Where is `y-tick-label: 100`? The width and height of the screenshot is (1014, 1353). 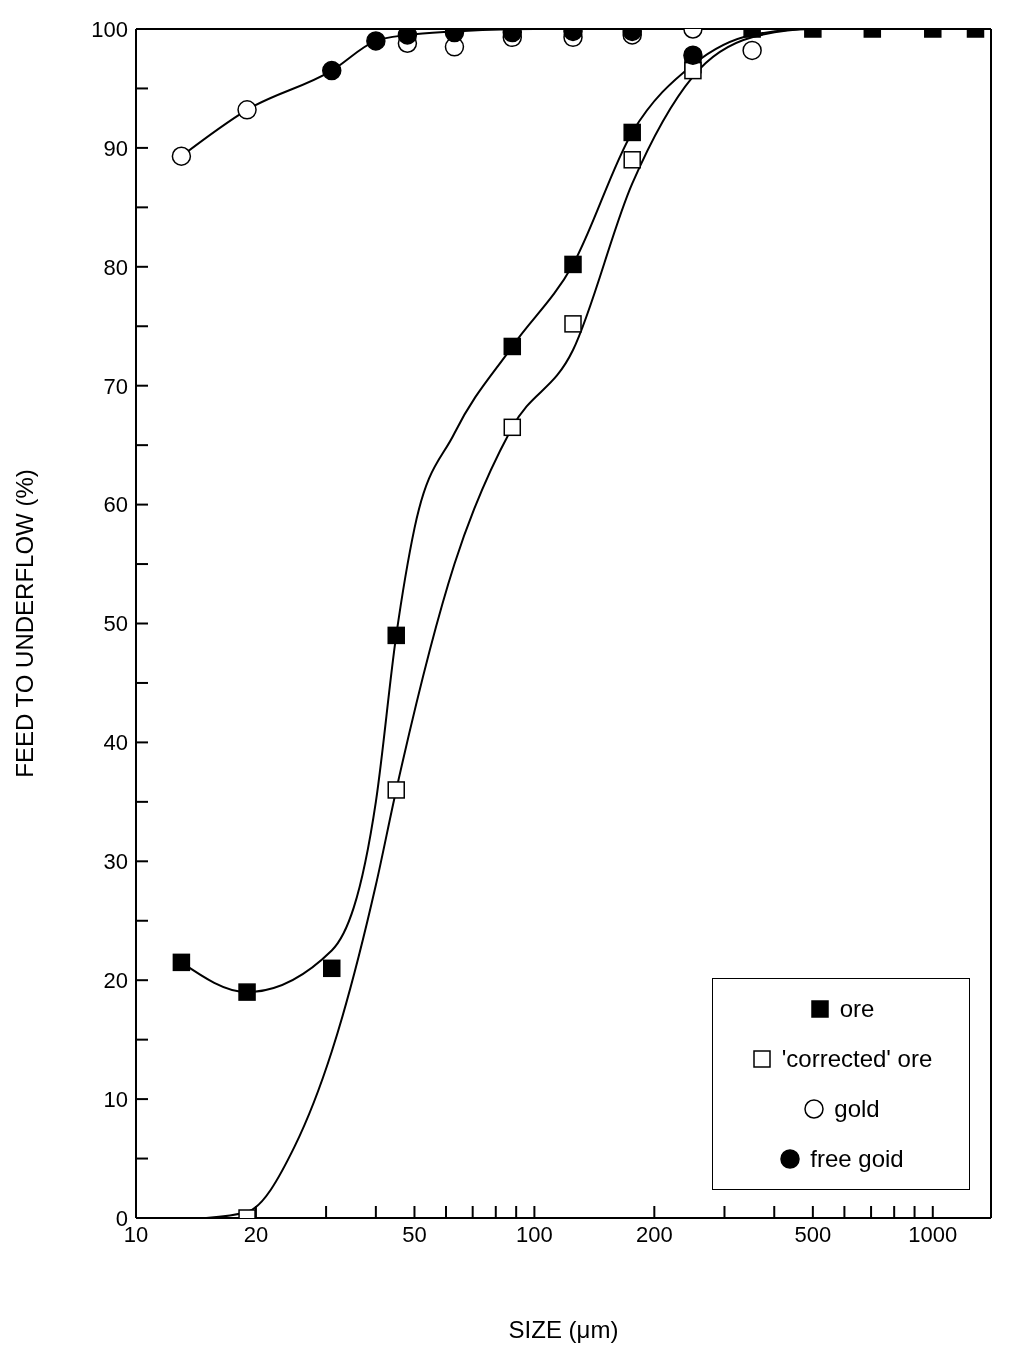 y-tick-label: 100 is located at coordinates (109, 29).